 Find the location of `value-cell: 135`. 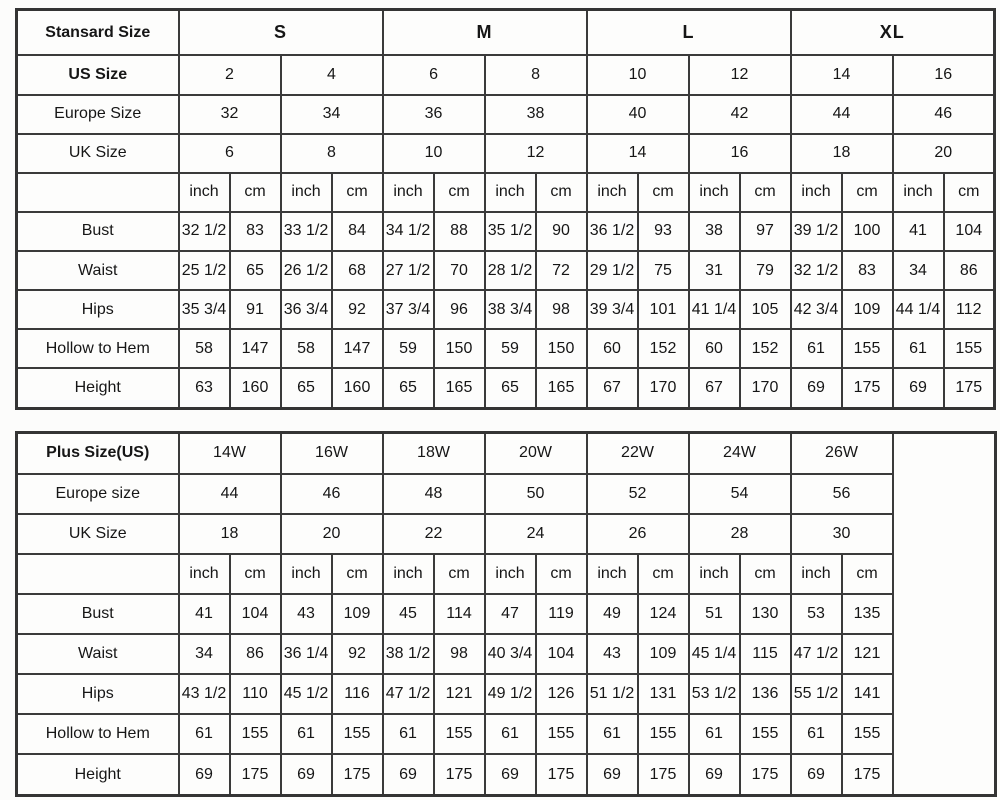

value-cell: 135 is located at coordinates (867, 614).